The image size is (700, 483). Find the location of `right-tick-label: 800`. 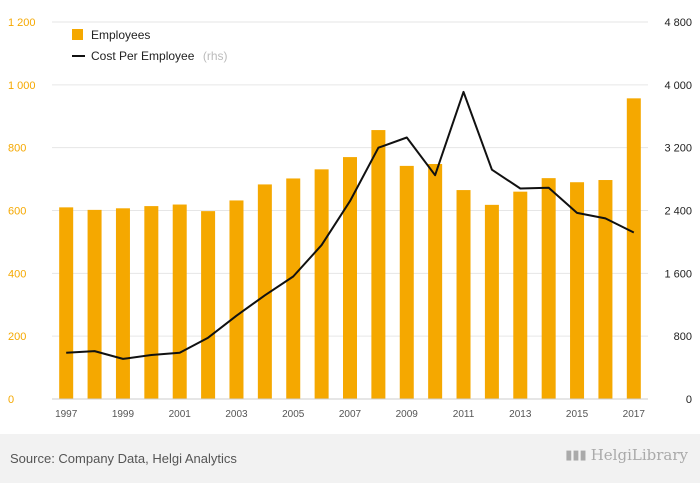

right-tick-label: 800 is located at coordinates (683, 337).